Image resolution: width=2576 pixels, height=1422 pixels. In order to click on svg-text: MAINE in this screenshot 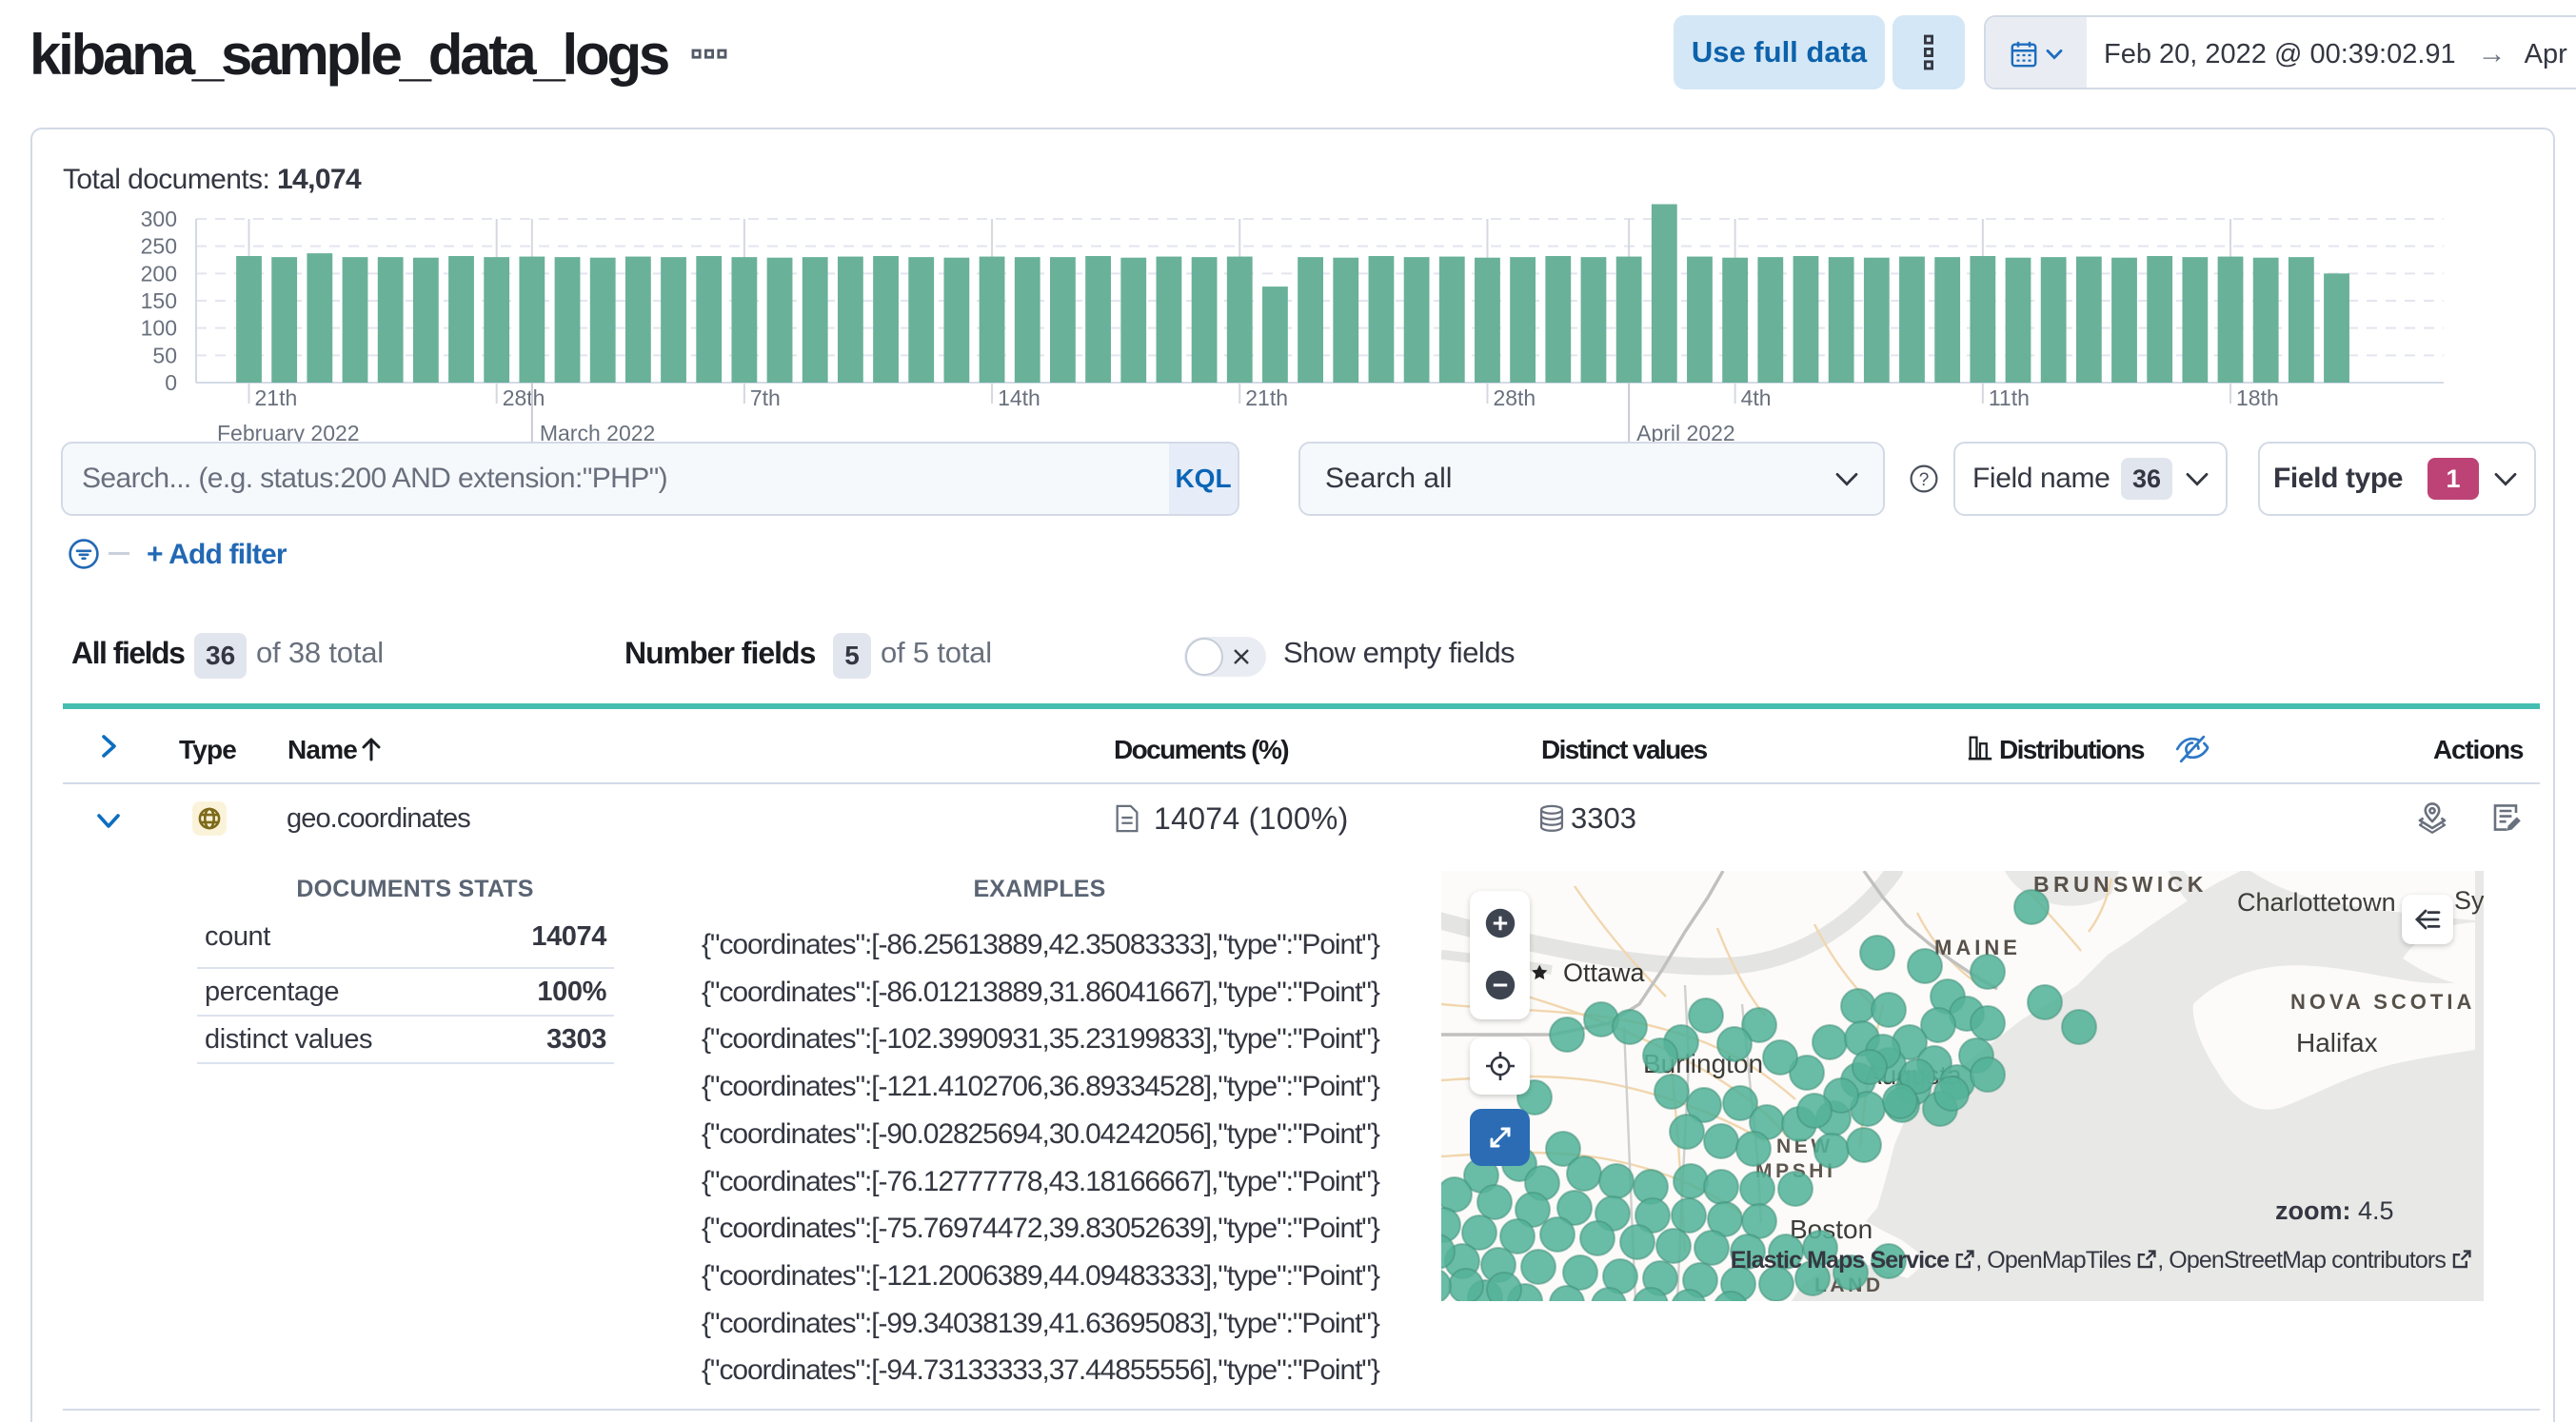, I will do `click(1977, 947)`.